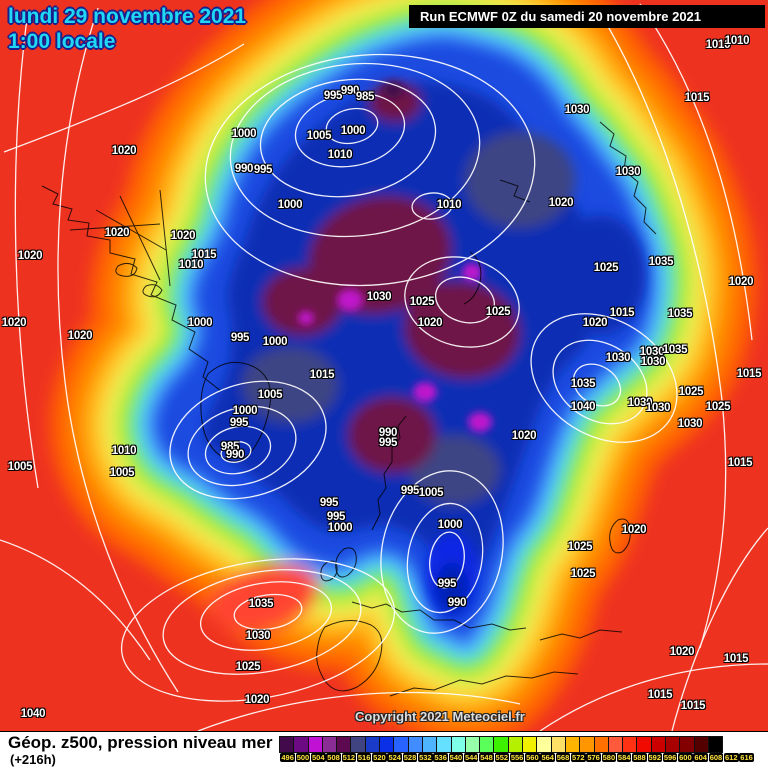 The height and width of the screenshot is (768, 768). What do you see at coordinates (140, 742) in the screenshot?
I see `legend-title: Géop. z500, pression niveau mer` at bounding box center [140, 742].